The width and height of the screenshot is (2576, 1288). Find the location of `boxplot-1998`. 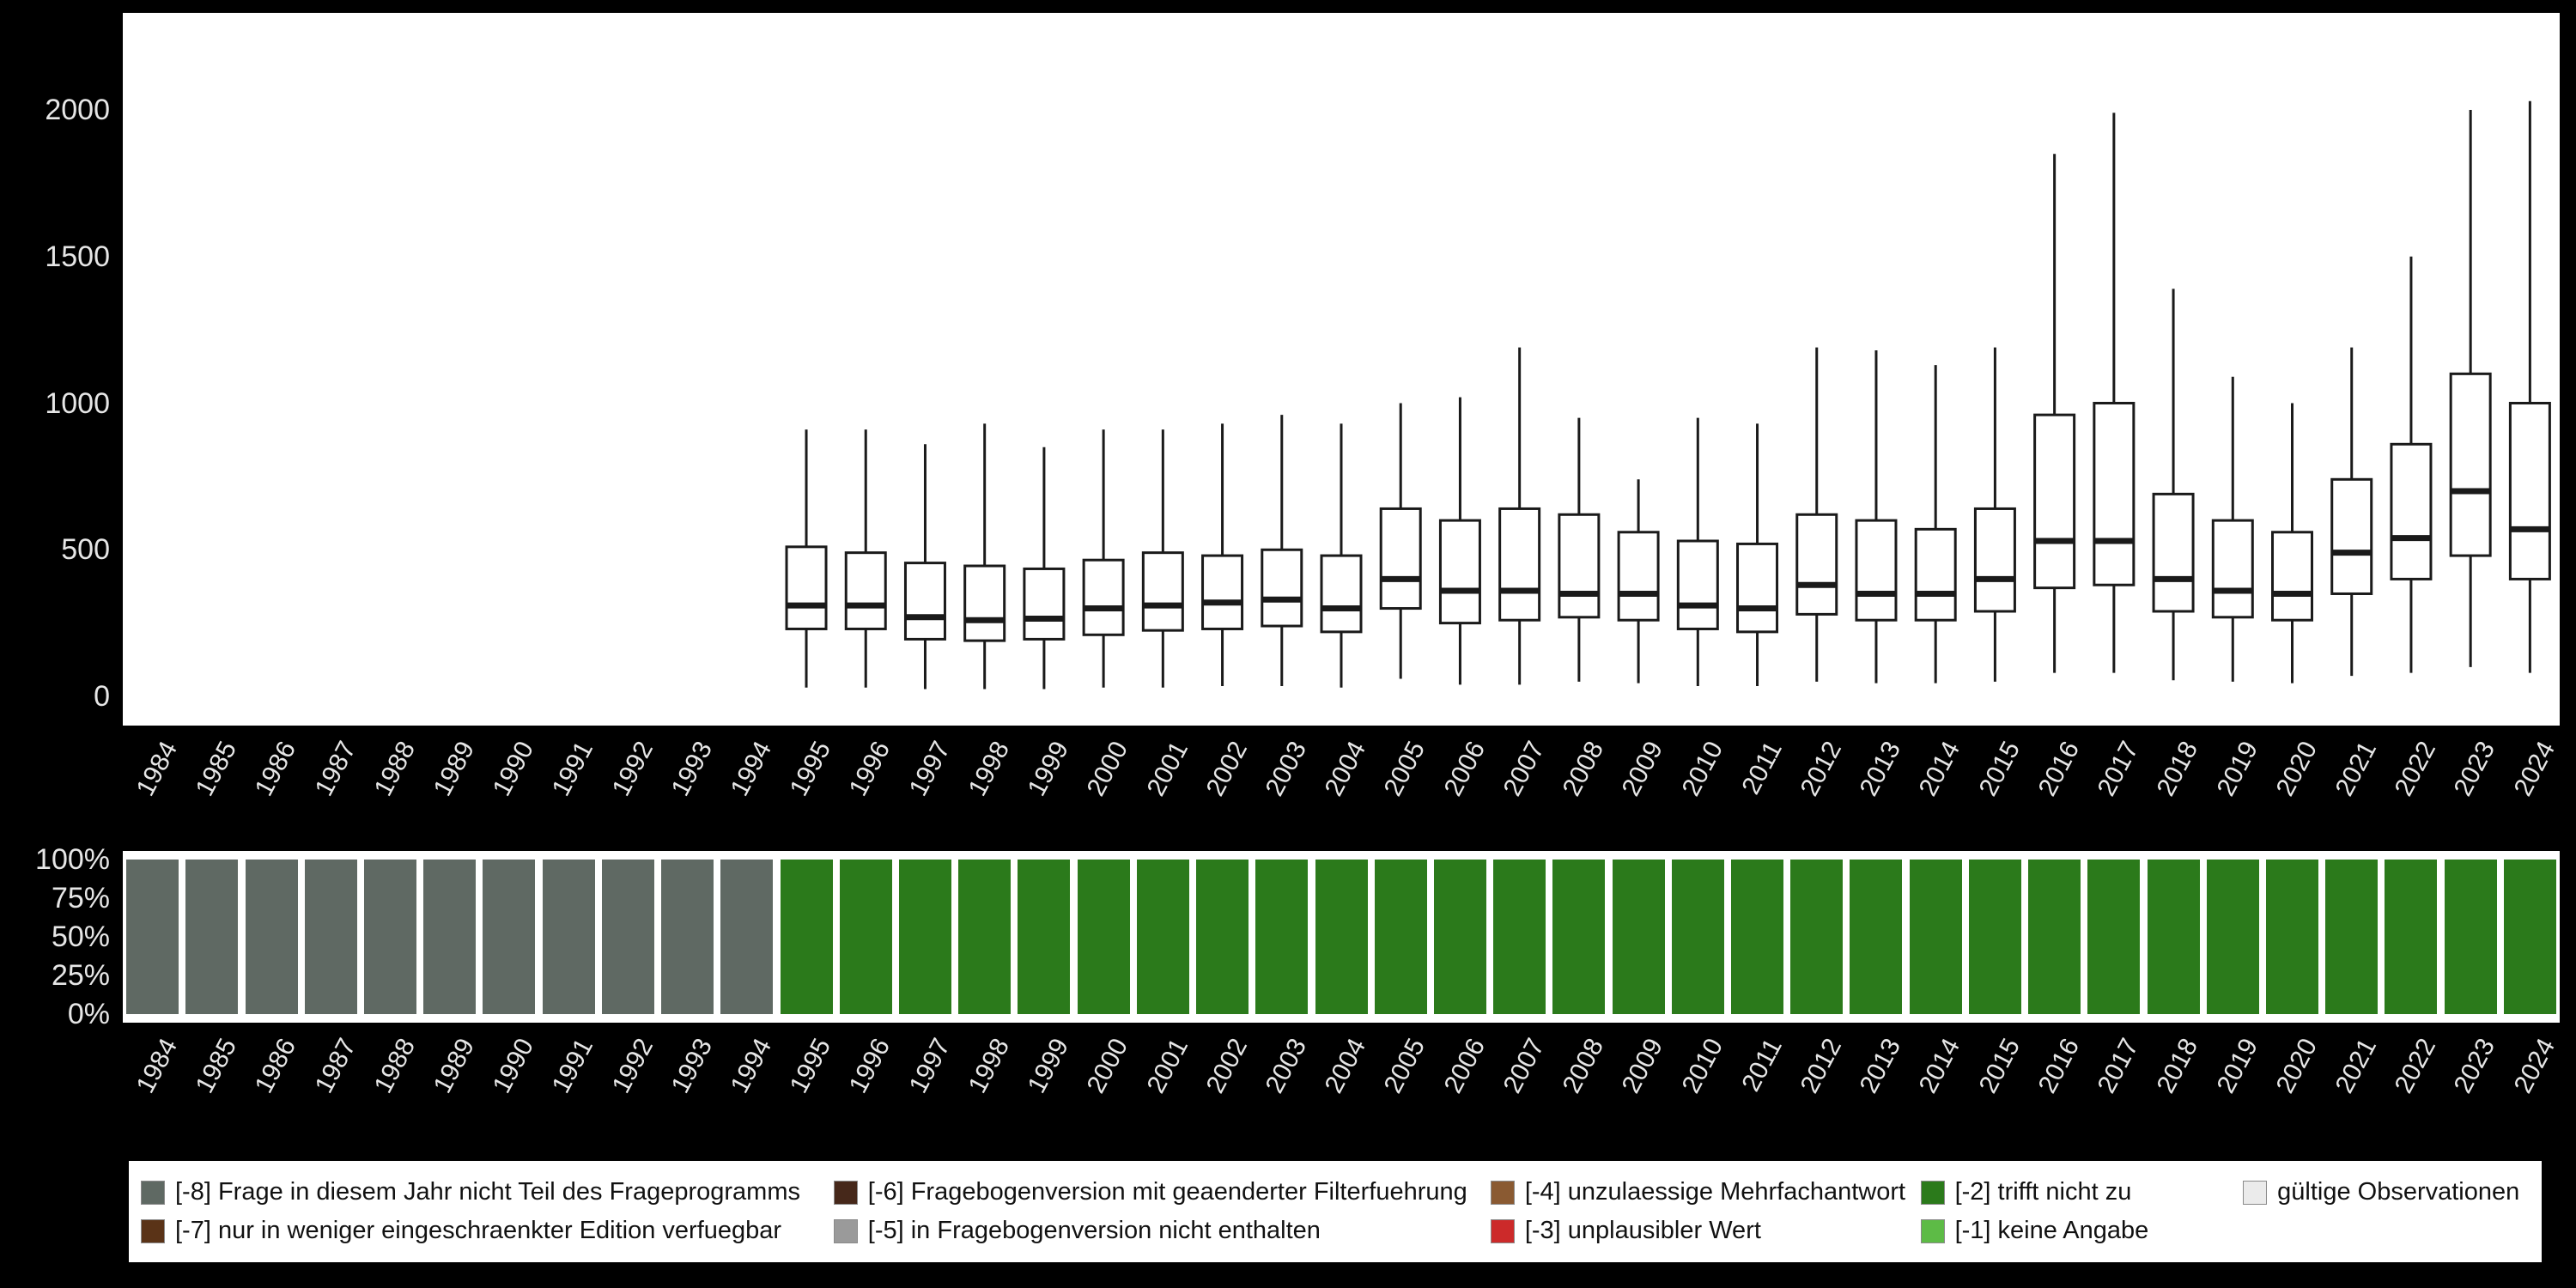

boxplot-1998 is located at coordinates (984, 556).